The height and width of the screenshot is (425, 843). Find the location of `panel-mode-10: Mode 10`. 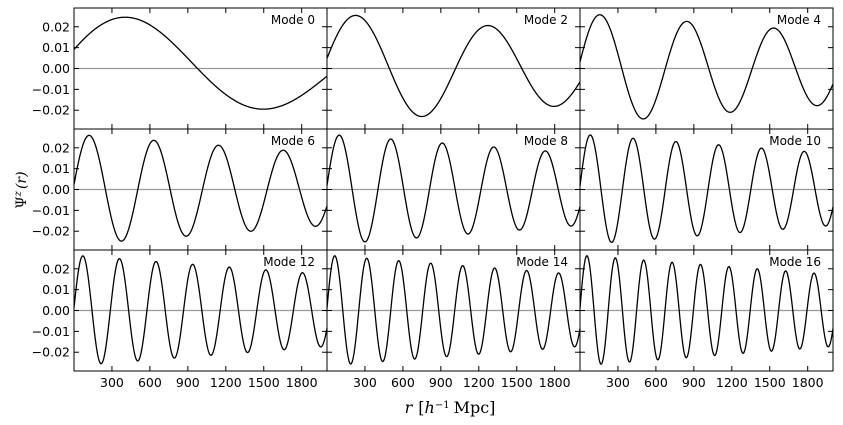

panel-mode-10: Mode 10 is located at coordinates (706, 189).